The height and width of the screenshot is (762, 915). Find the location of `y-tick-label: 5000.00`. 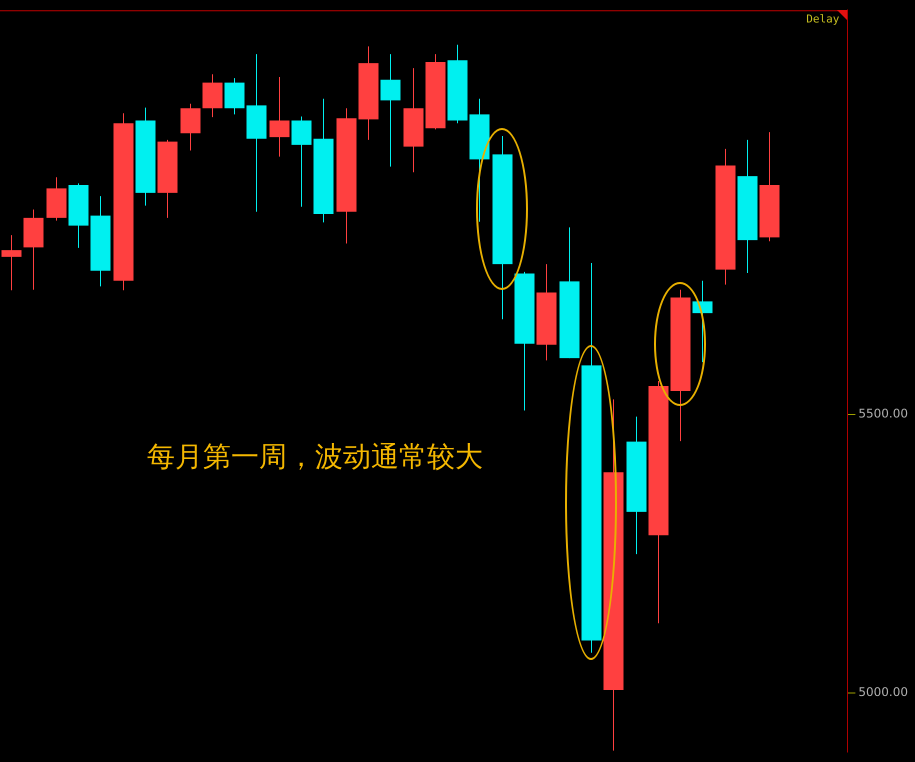

y-tick-label: 5000.00 is located at coordinates (883, 691).